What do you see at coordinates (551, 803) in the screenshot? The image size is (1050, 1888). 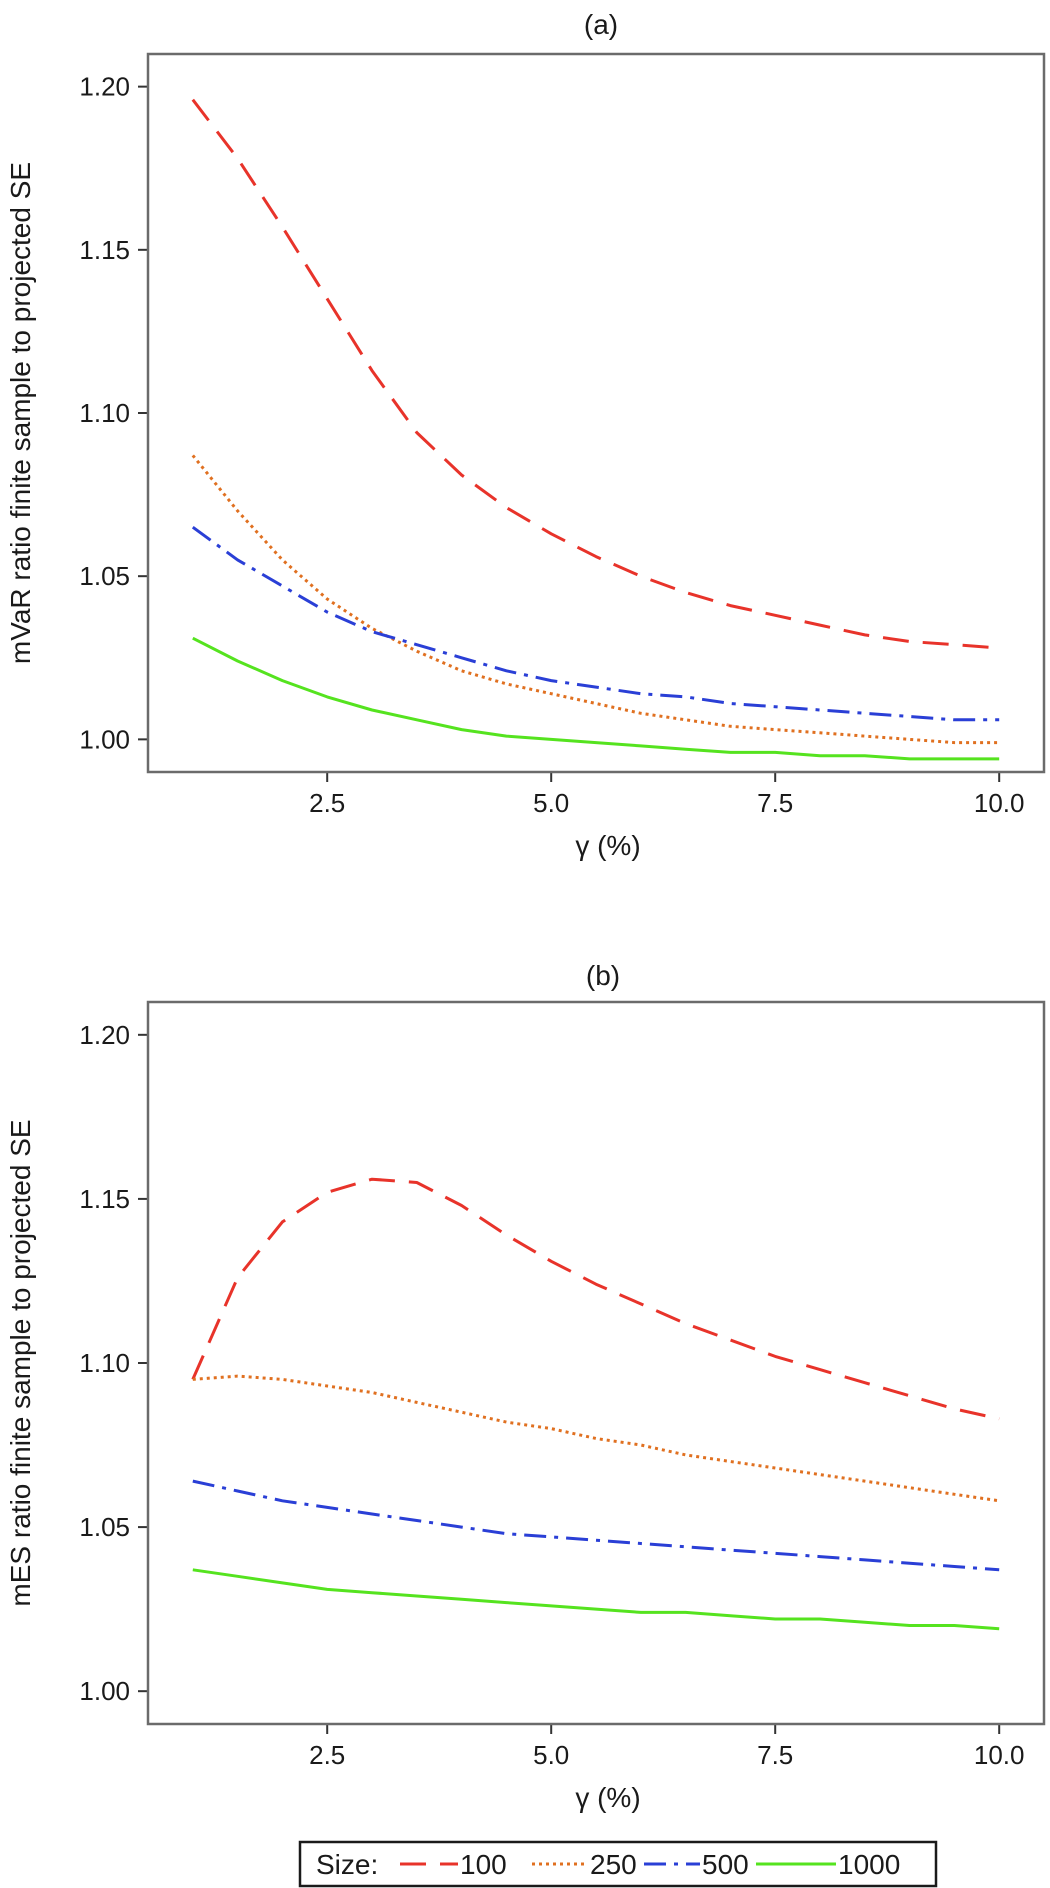 I see `panel-a-xtick-label: 5.0` at bounding box center [551, 803].